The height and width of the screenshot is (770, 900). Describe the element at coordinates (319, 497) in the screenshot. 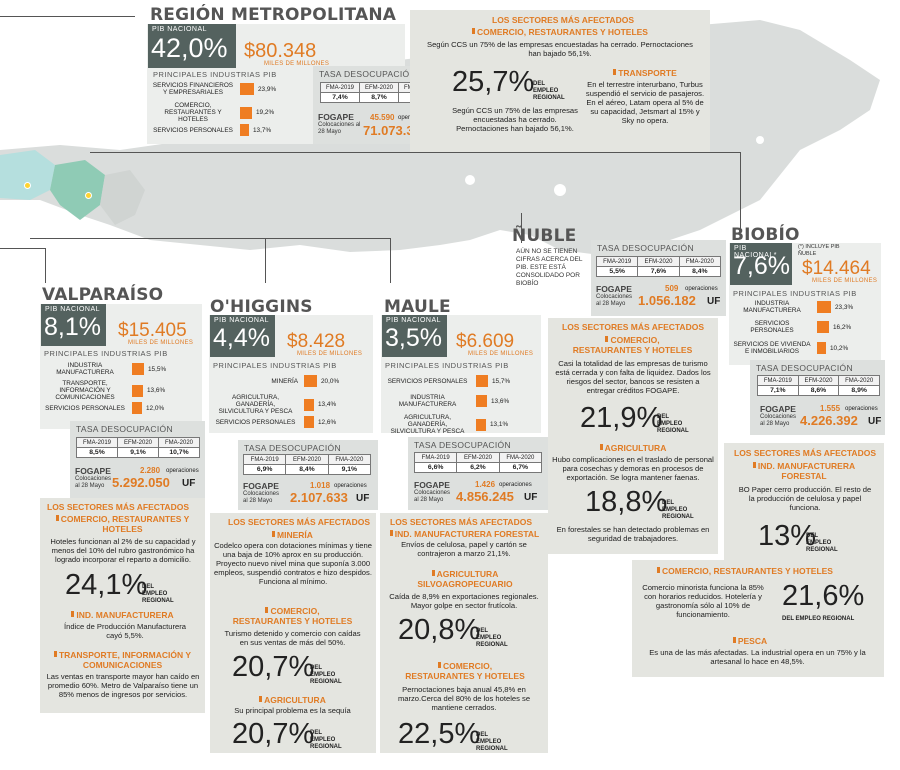

I see `ohig-uf-amount: 2.107.633` at that location.